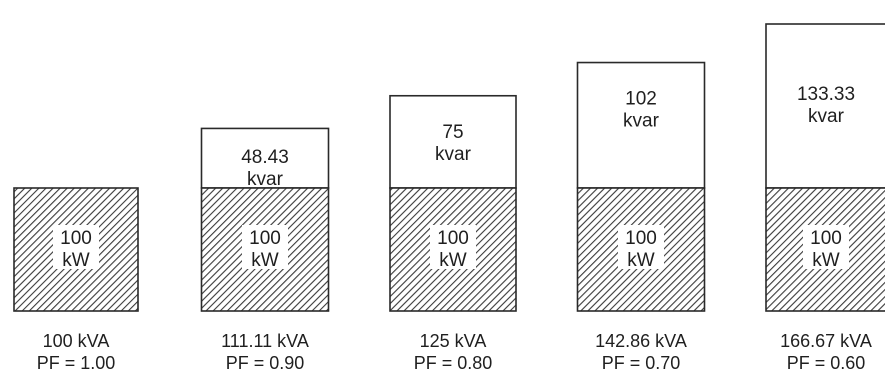 The width and height of the screenshot is (885, 376). Describe the element at coordinates (76, 363) in the screenshot. I see `pf-label: PF = 1.00` at that location.